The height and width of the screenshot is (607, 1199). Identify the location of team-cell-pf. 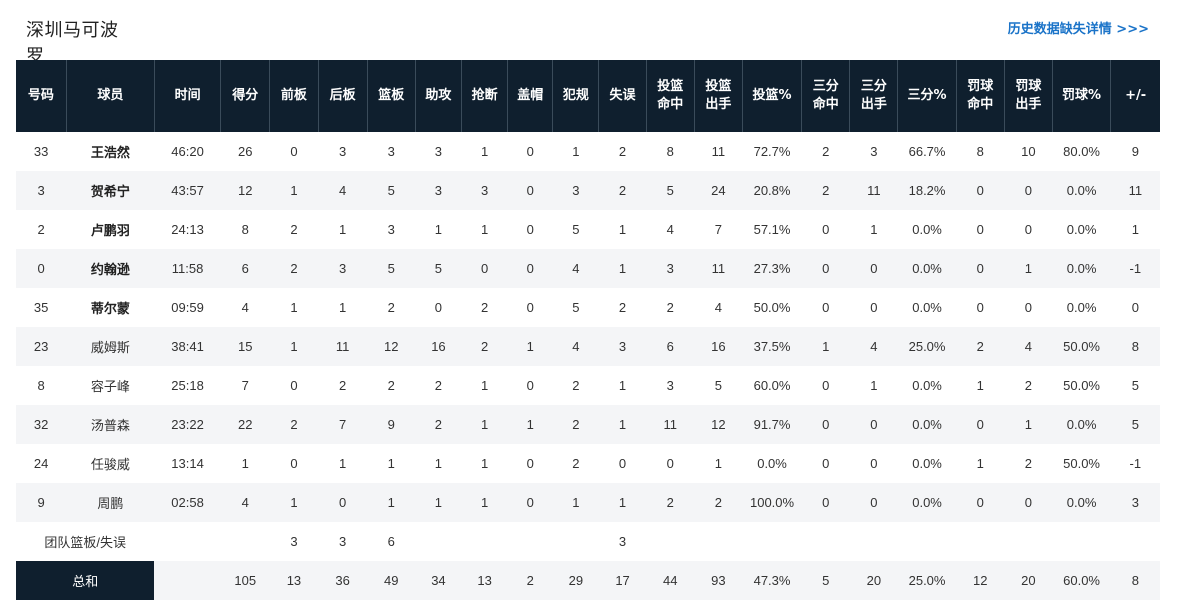
(575, 541).